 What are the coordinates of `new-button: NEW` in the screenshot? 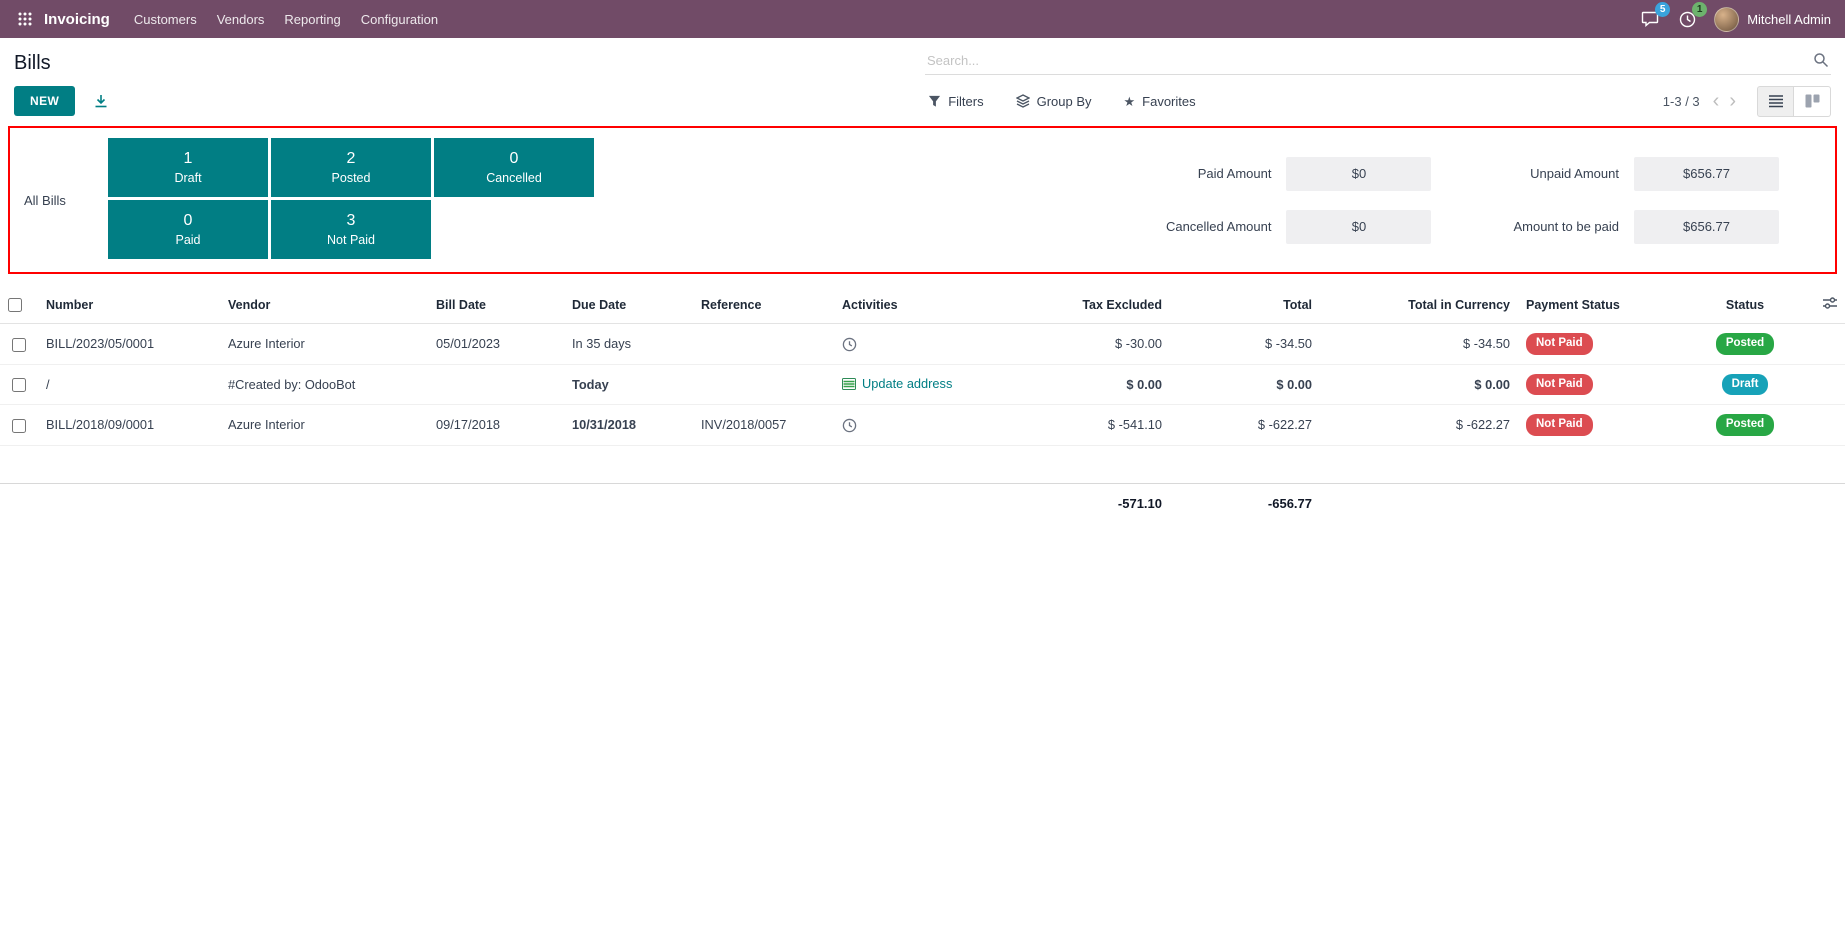 It's located at (45, 101).